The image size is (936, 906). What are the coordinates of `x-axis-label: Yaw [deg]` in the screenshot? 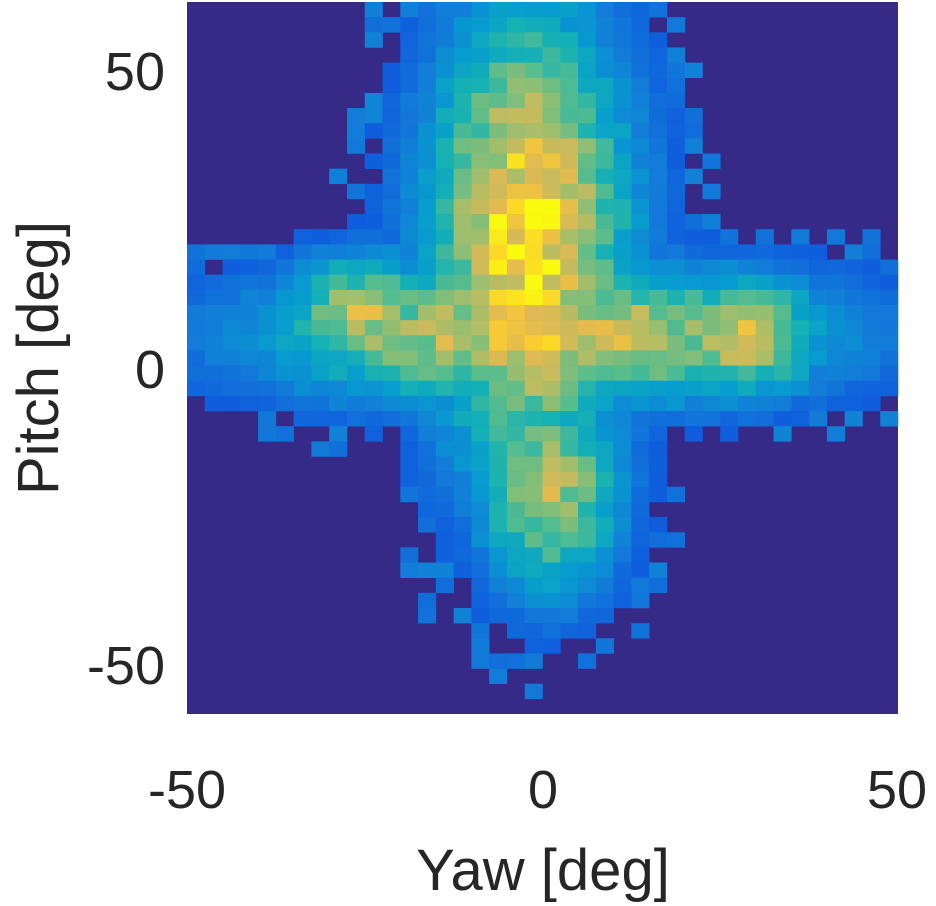 It's located at (543, 870).